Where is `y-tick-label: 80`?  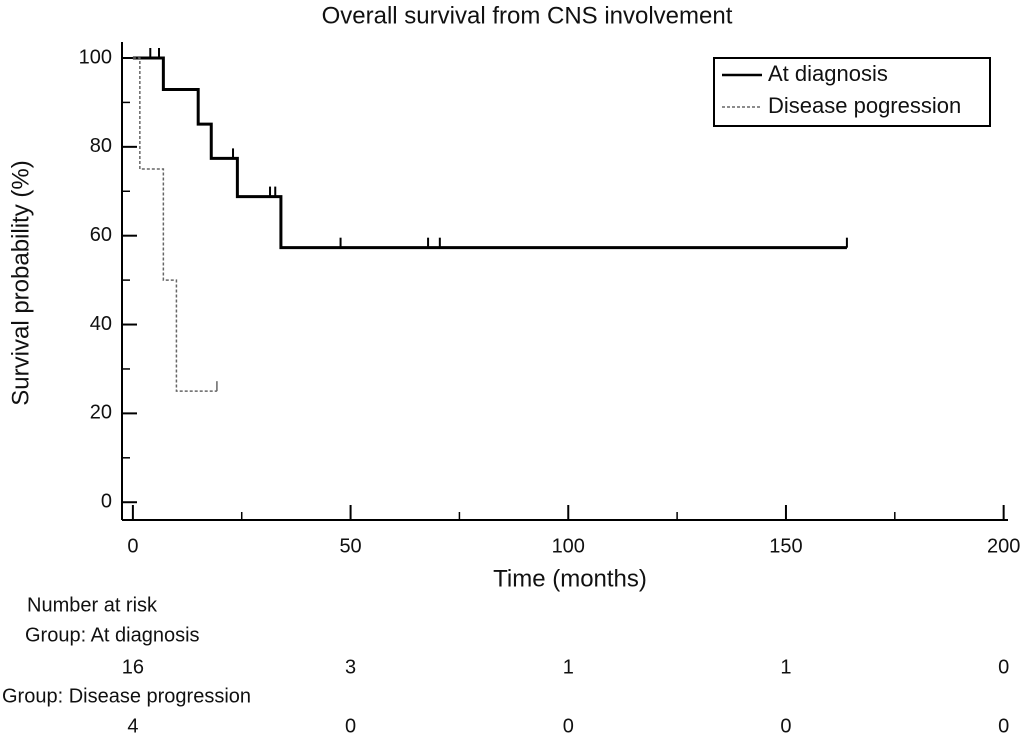 y-tick-label: 80 is located at coordinates (101, 146).